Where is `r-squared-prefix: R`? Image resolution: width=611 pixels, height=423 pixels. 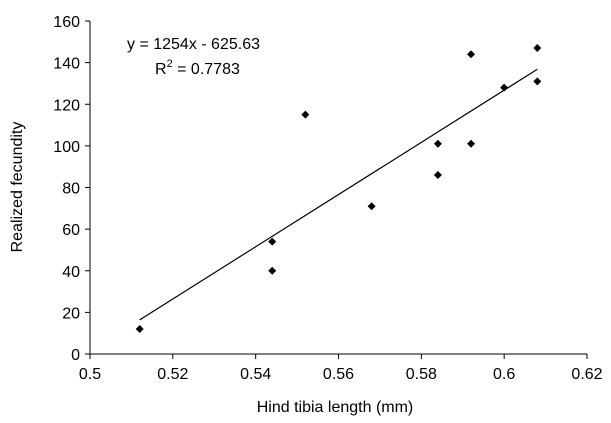 r-squared-prefix: R is located at coordinates (161, 69).